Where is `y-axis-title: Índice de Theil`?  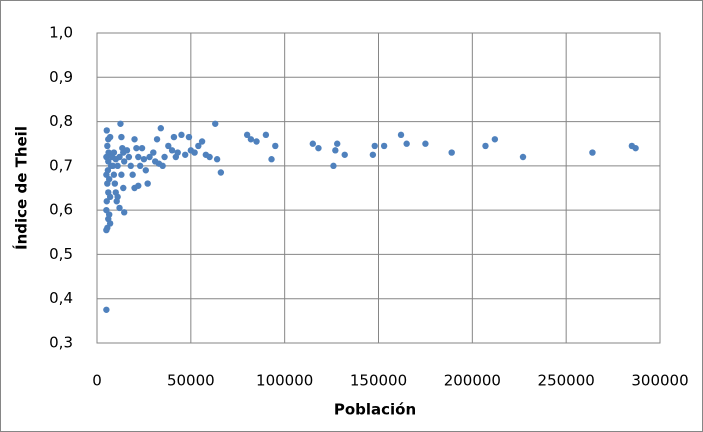
y-axis-title: Índice de Theil is located at coordinates (21, 188).